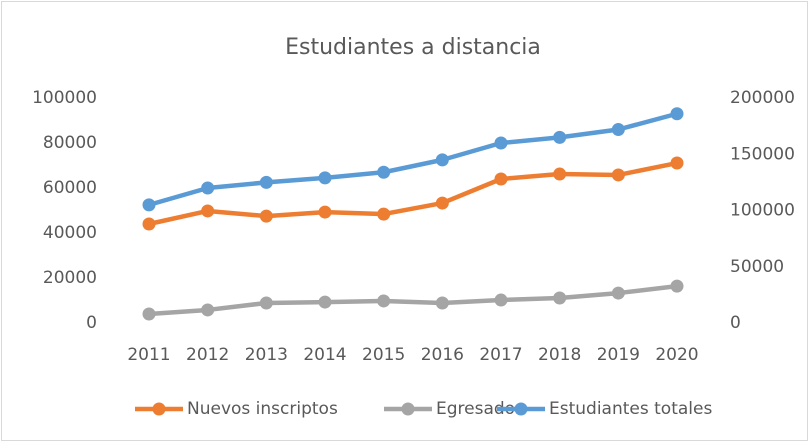  Describe the element at coordinates (148, 355) in the screenshot. I see `x-tick-label: 2011` at that location.